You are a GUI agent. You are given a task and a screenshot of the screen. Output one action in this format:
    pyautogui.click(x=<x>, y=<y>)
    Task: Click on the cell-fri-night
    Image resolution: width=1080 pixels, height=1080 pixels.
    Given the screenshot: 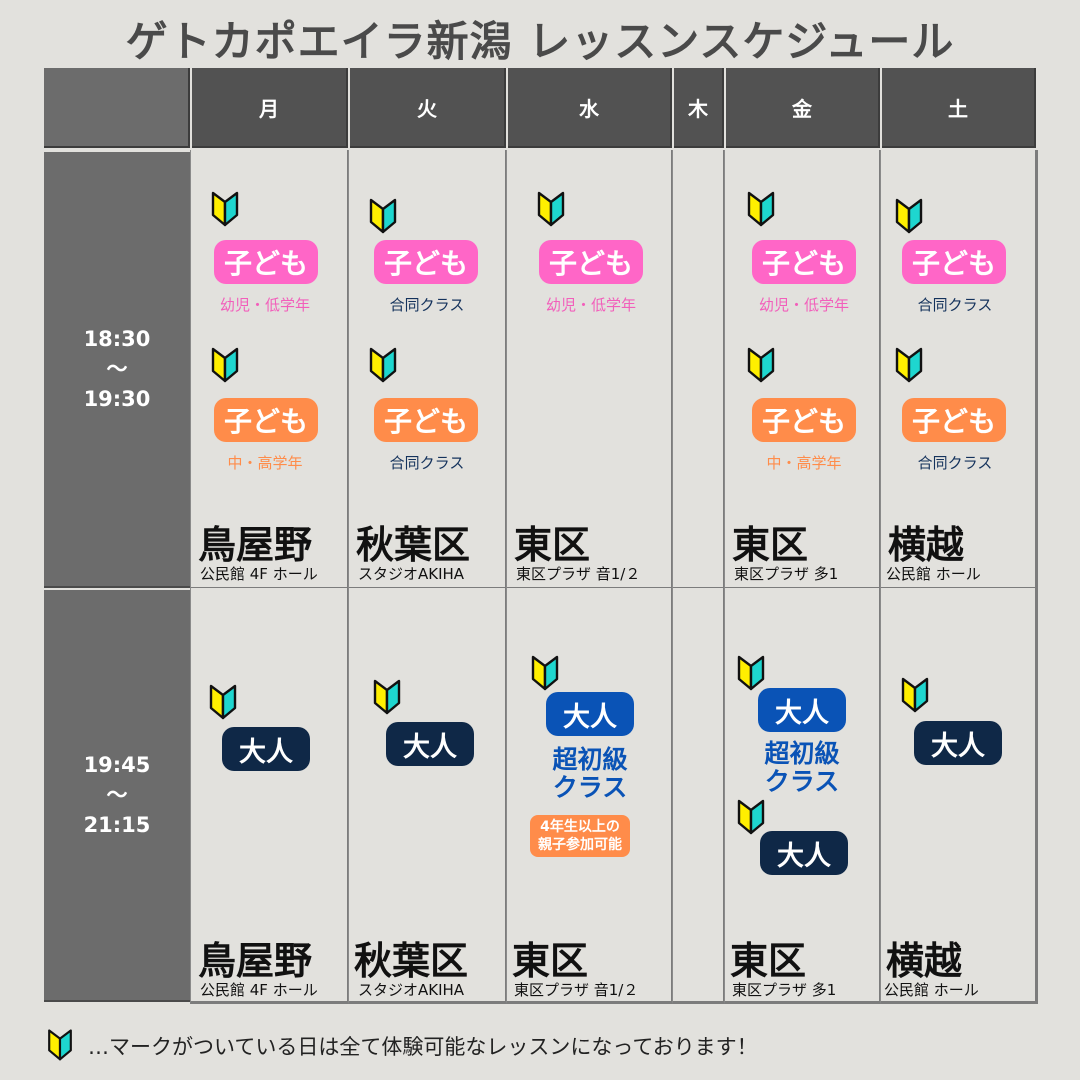 What is the action you would take?
    pyautogui.click(x=803, y=796)
    